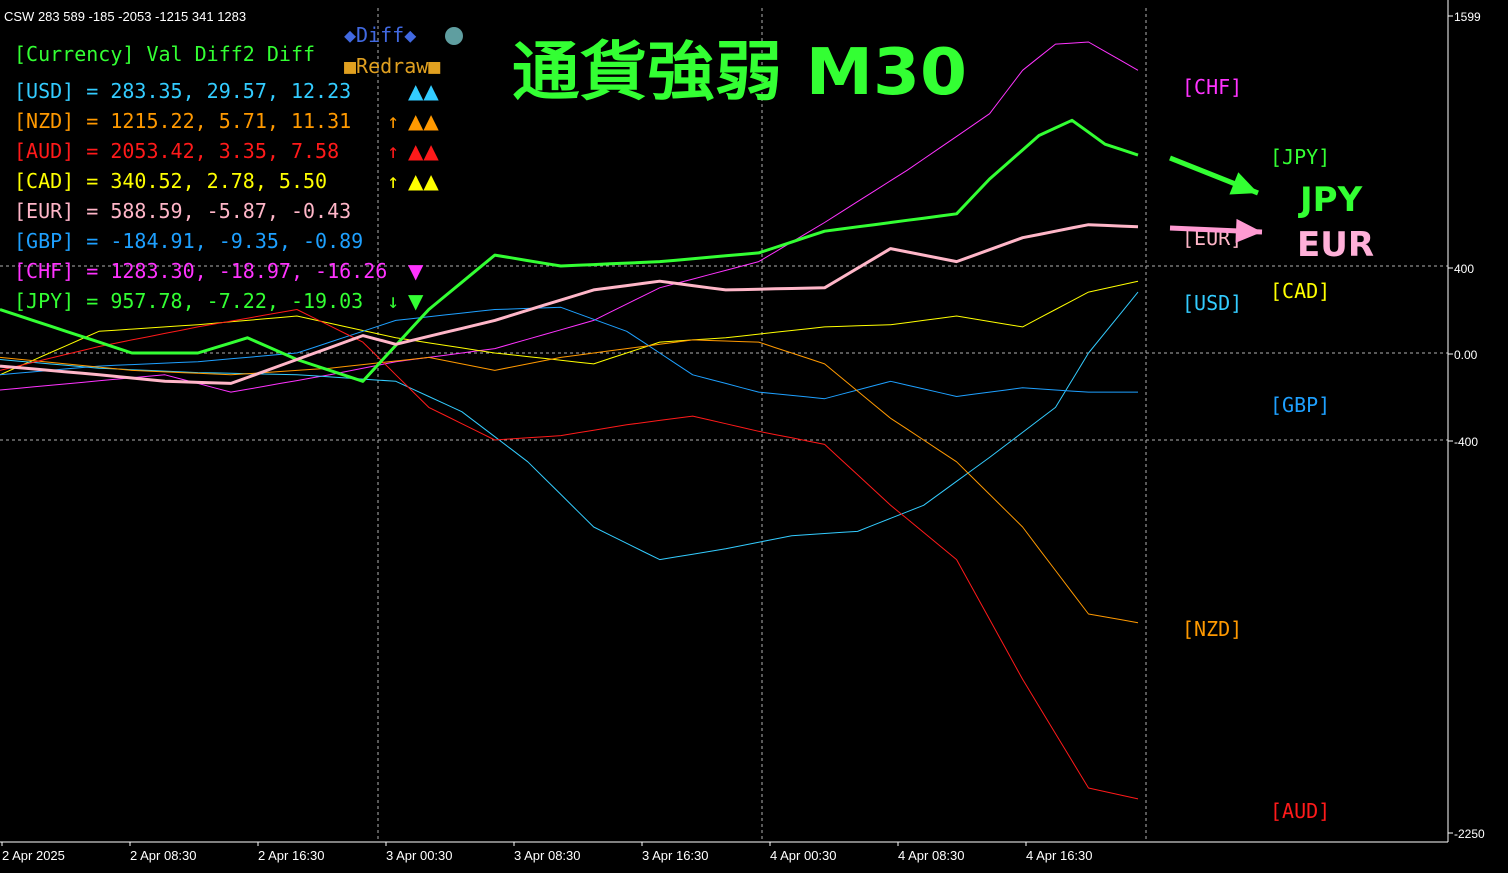 The image size is (1508, 873). Describe the element at coordinates (1300, 157) in the screenshot. I see `series-label-jpy: [JPY]` at that location.